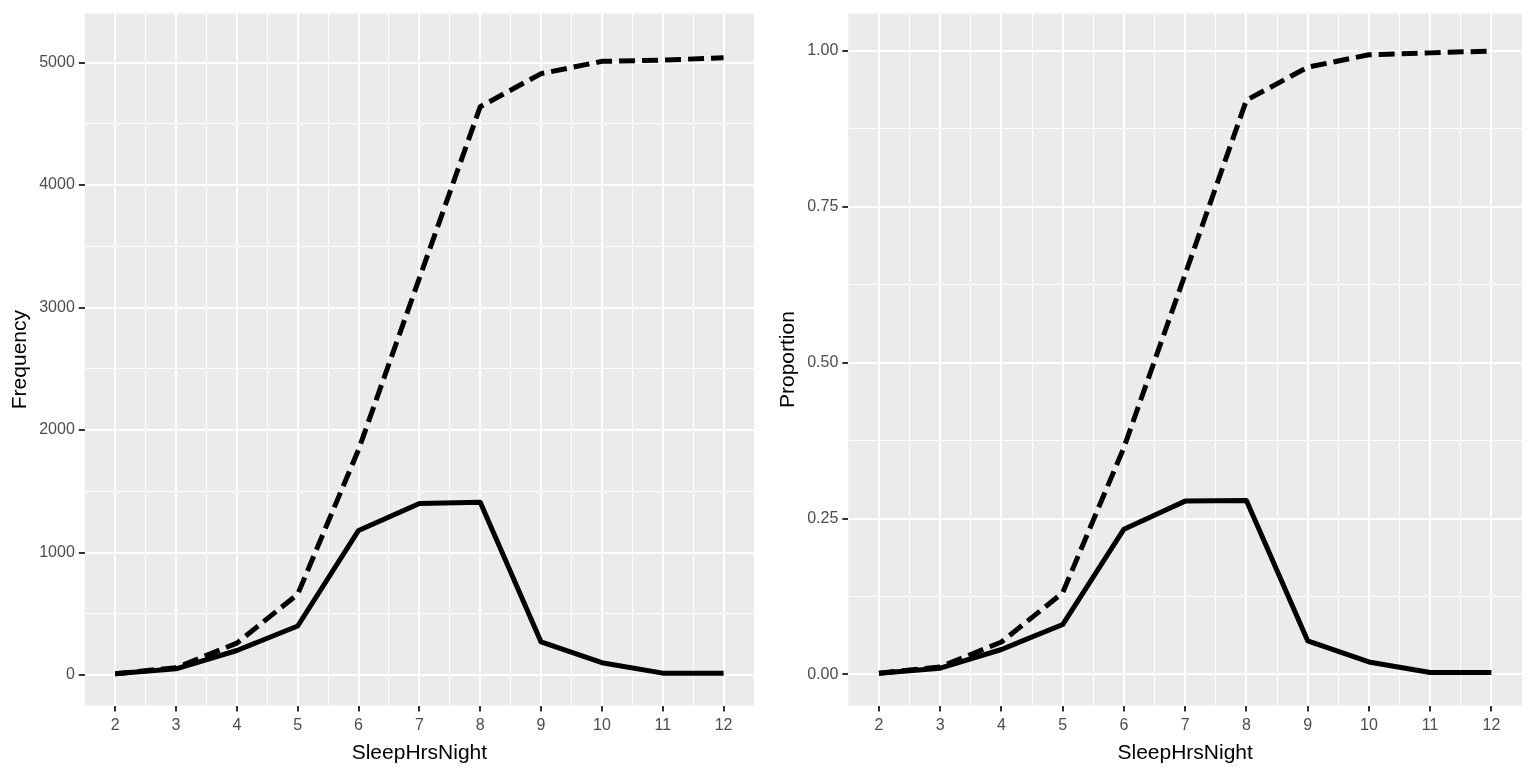  Describe the element at coordinates (787, 360) in the screenshot. I see `y-axis-title: Proportion` at that location.